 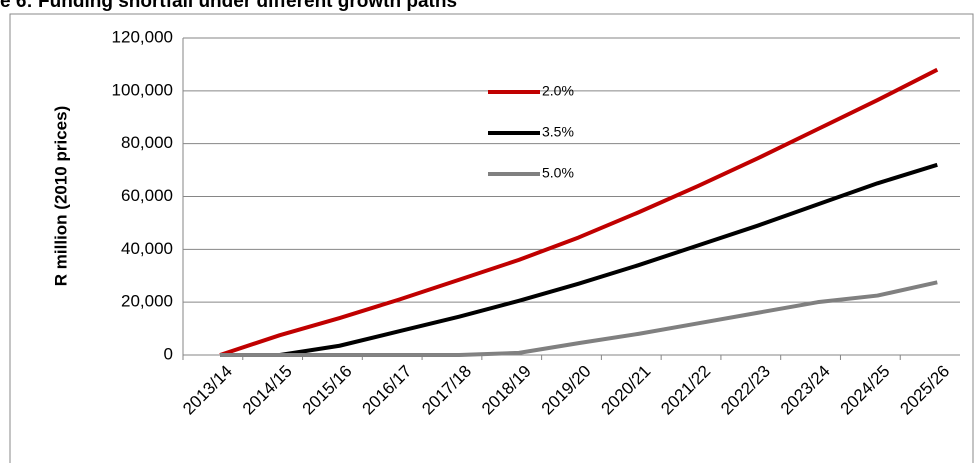 I want to click on x-tick-label: 2016/17, so click(x=386, y=390).